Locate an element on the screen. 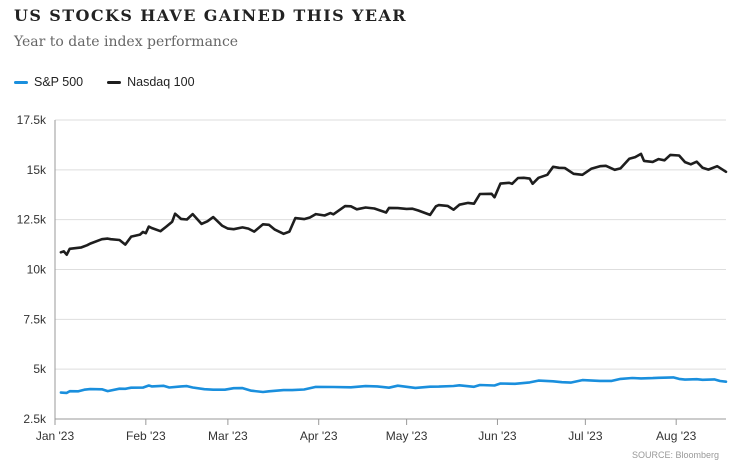 This screenshot has height=472, width=739. chart-subtitle: Year to date index performance is located at coordinates (126, 42).